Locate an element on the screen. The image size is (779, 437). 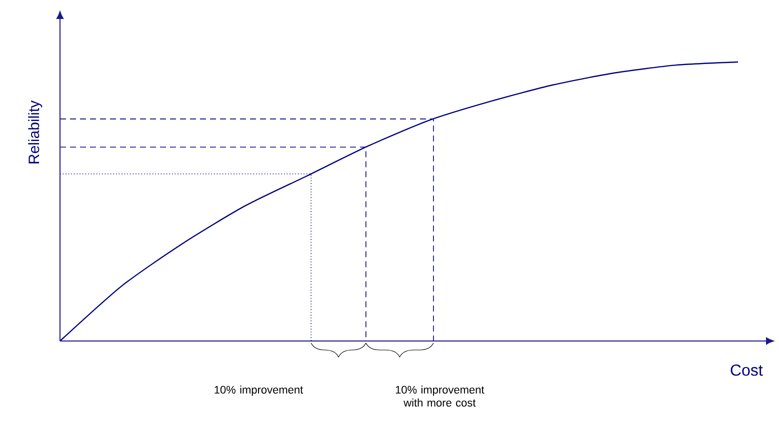
y-axis-title: Reliability is located at coordinates (35, 132).